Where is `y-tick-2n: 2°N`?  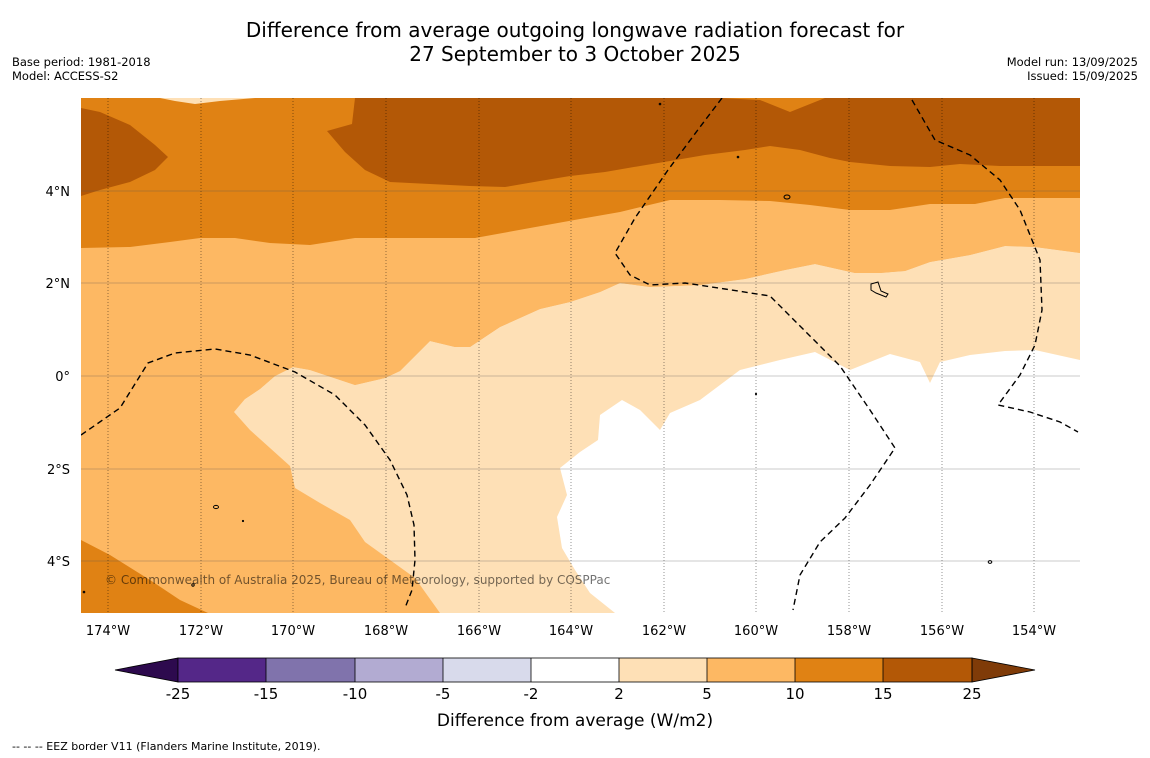
y-tick-2n: 2°N is located at coordinates (58, 284).